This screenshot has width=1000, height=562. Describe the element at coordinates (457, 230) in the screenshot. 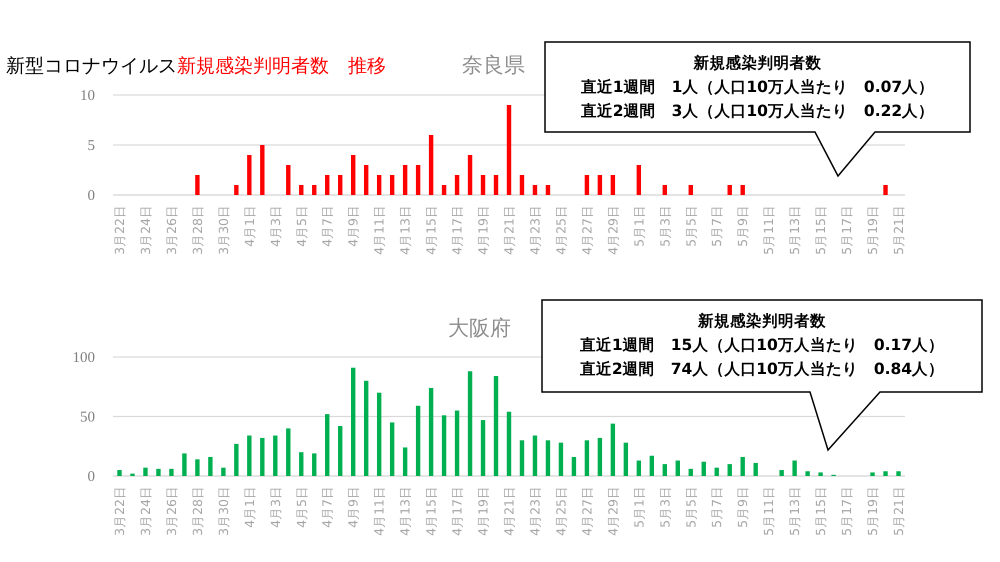

I see `x-tick-label: 4月17日` at that location.